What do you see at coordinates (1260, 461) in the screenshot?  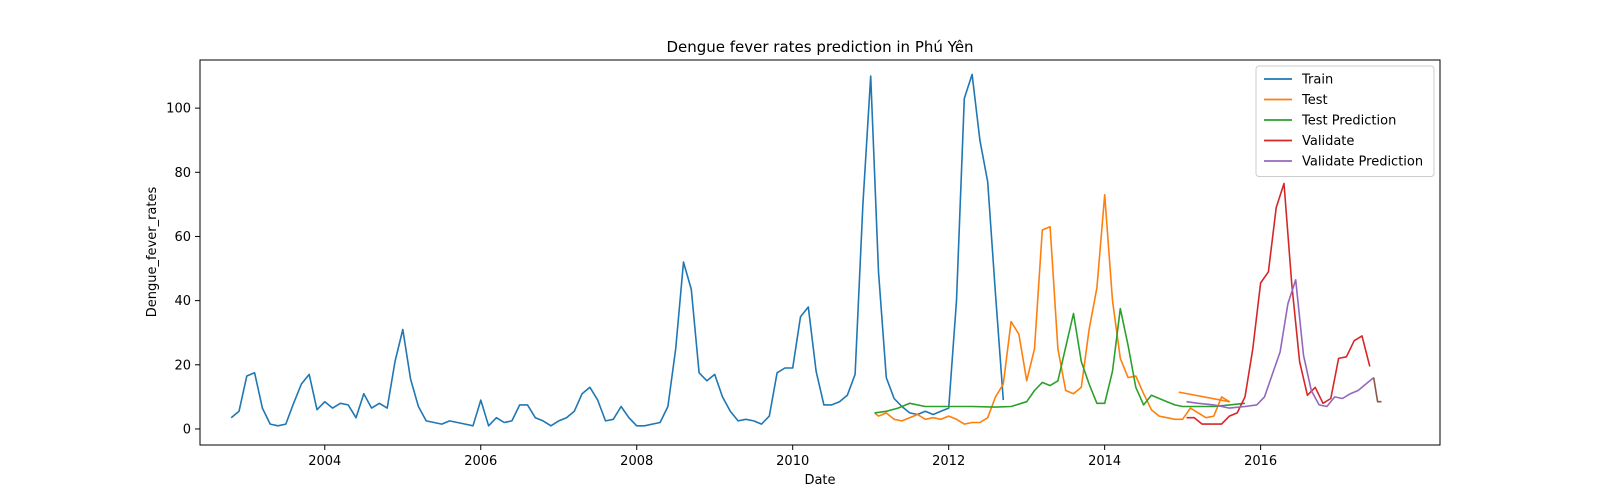 I see `x-tick-label: 2016` at bounding box center [1260, 461].